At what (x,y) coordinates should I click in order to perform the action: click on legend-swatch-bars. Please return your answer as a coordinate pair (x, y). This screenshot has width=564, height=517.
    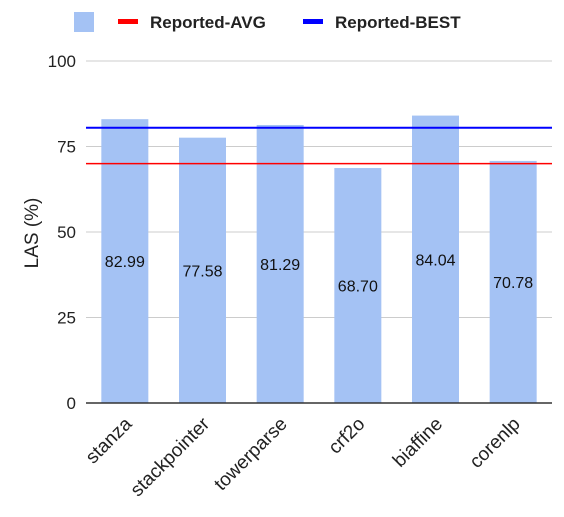
    Looking at the image, I should click on (84, 22).